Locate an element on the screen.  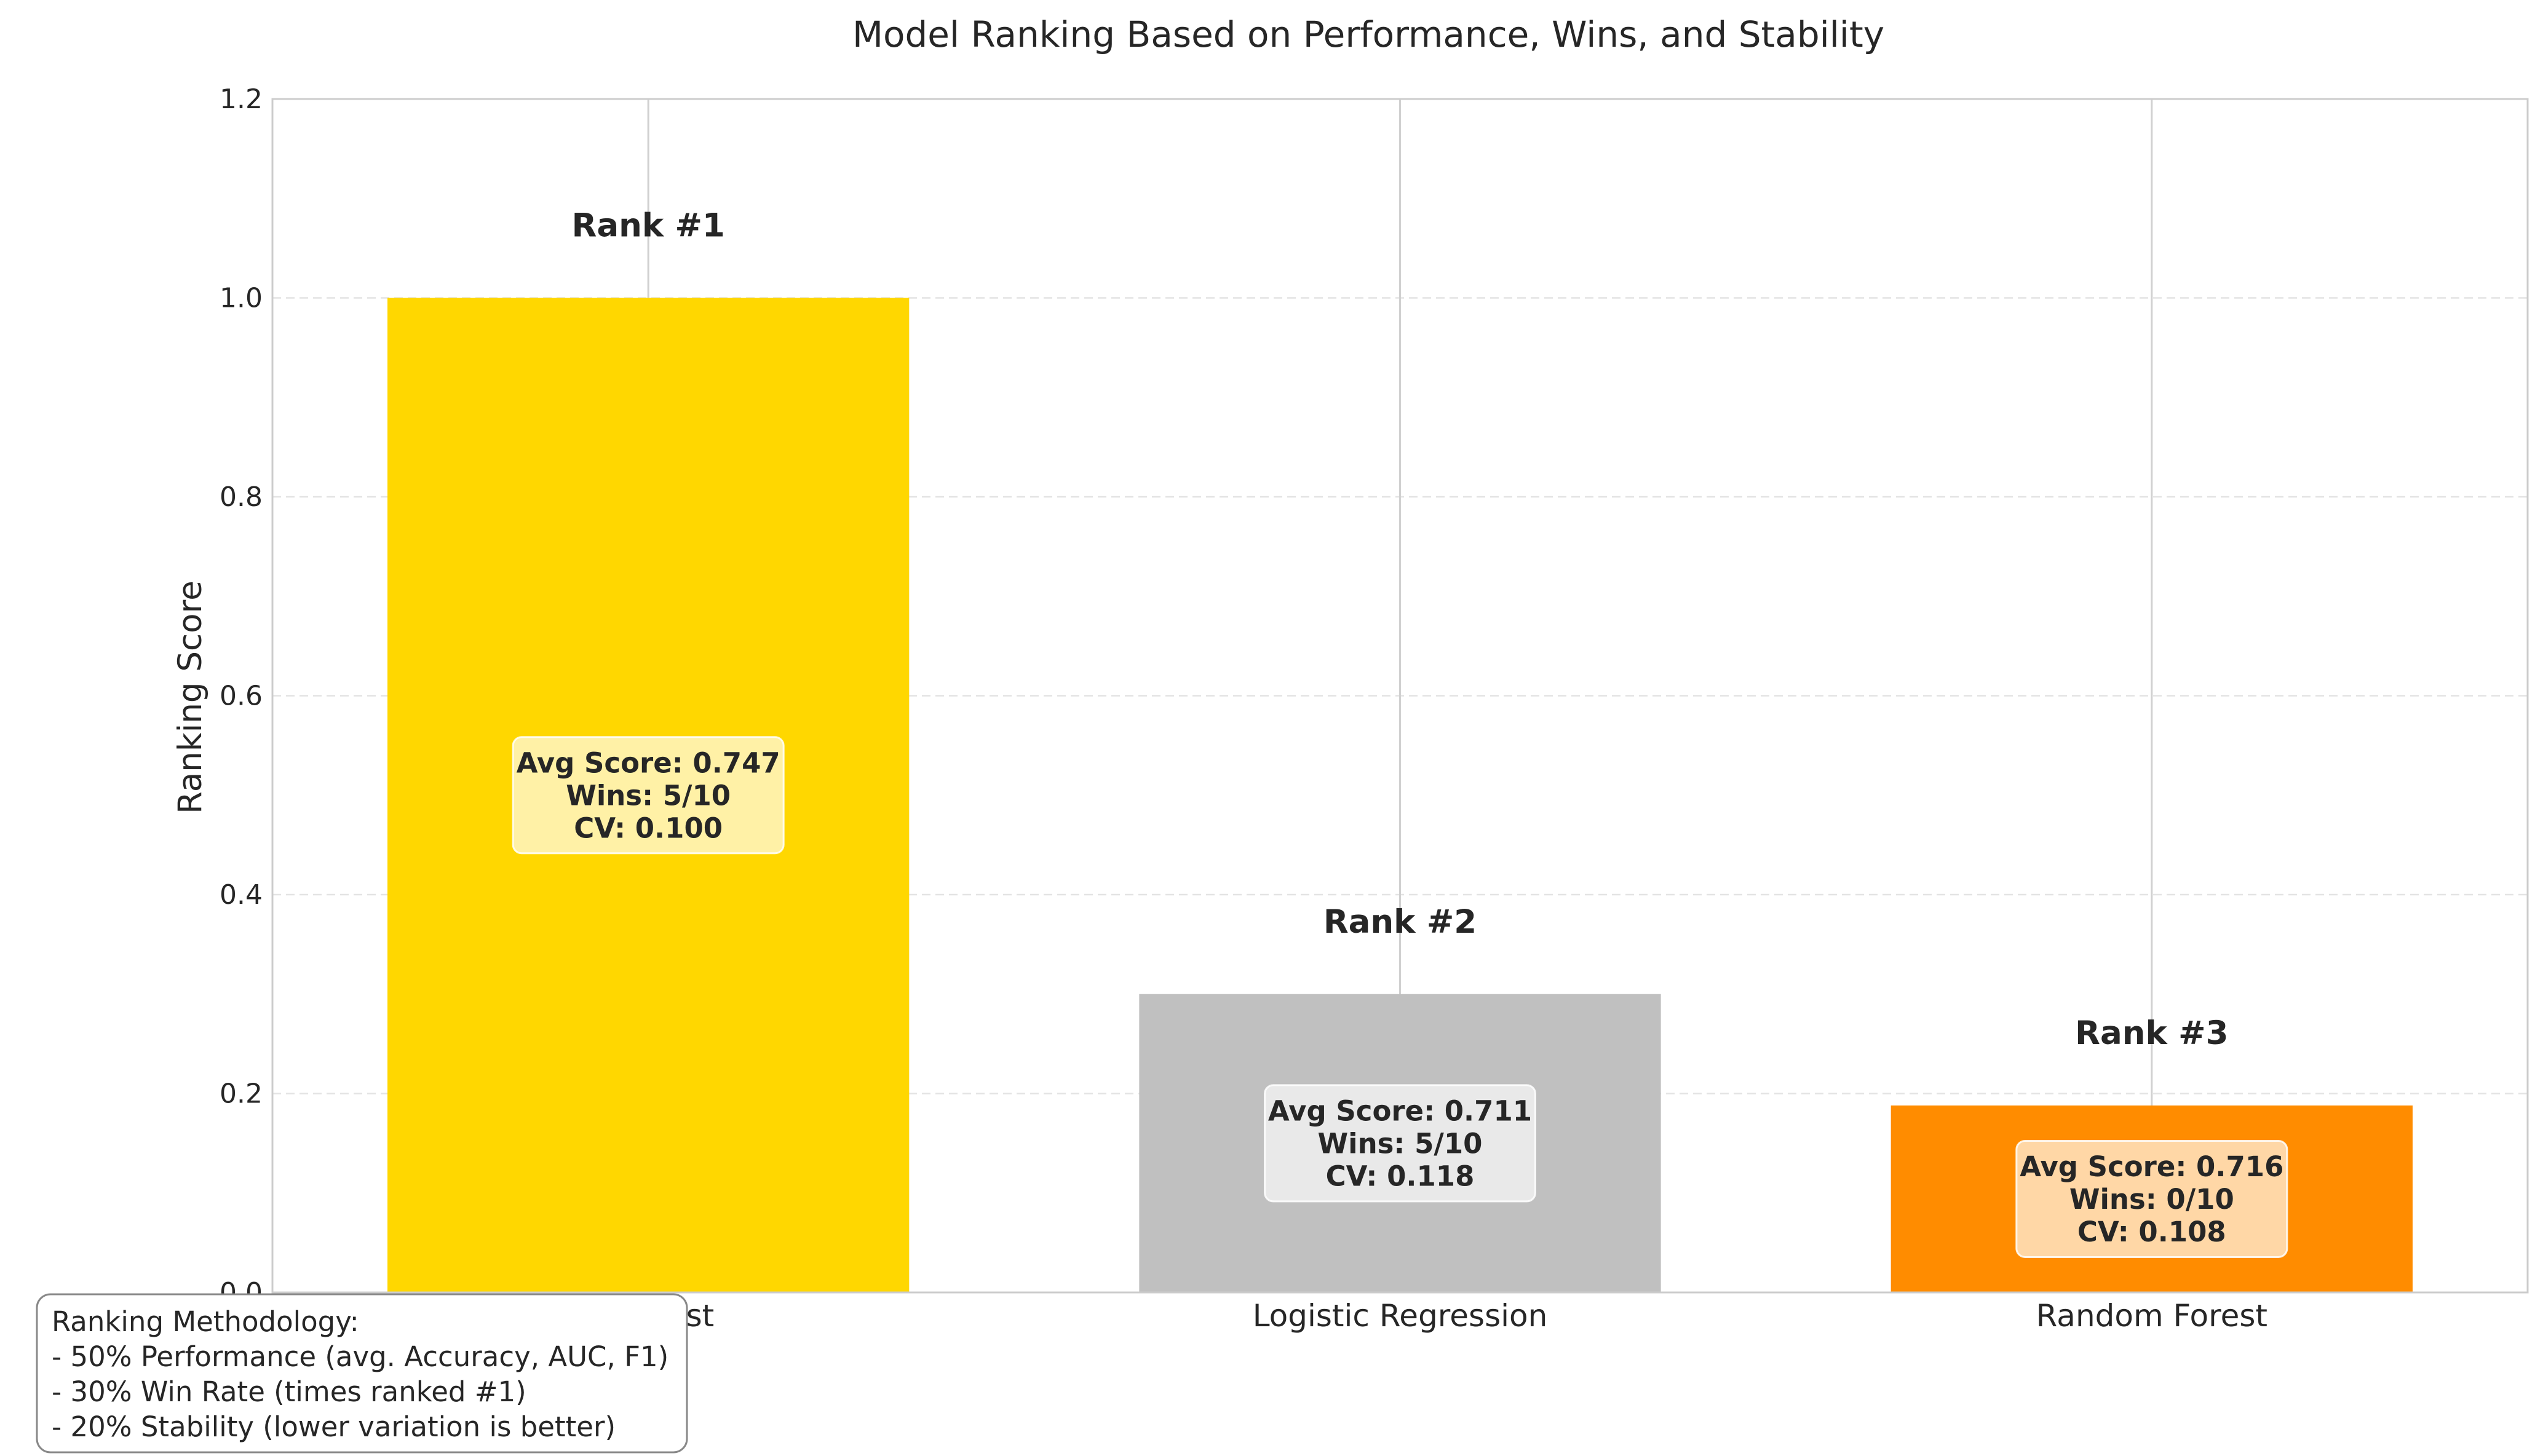
annotation-text: Wins: 0/10 is located at coordinates (2151, 1199).